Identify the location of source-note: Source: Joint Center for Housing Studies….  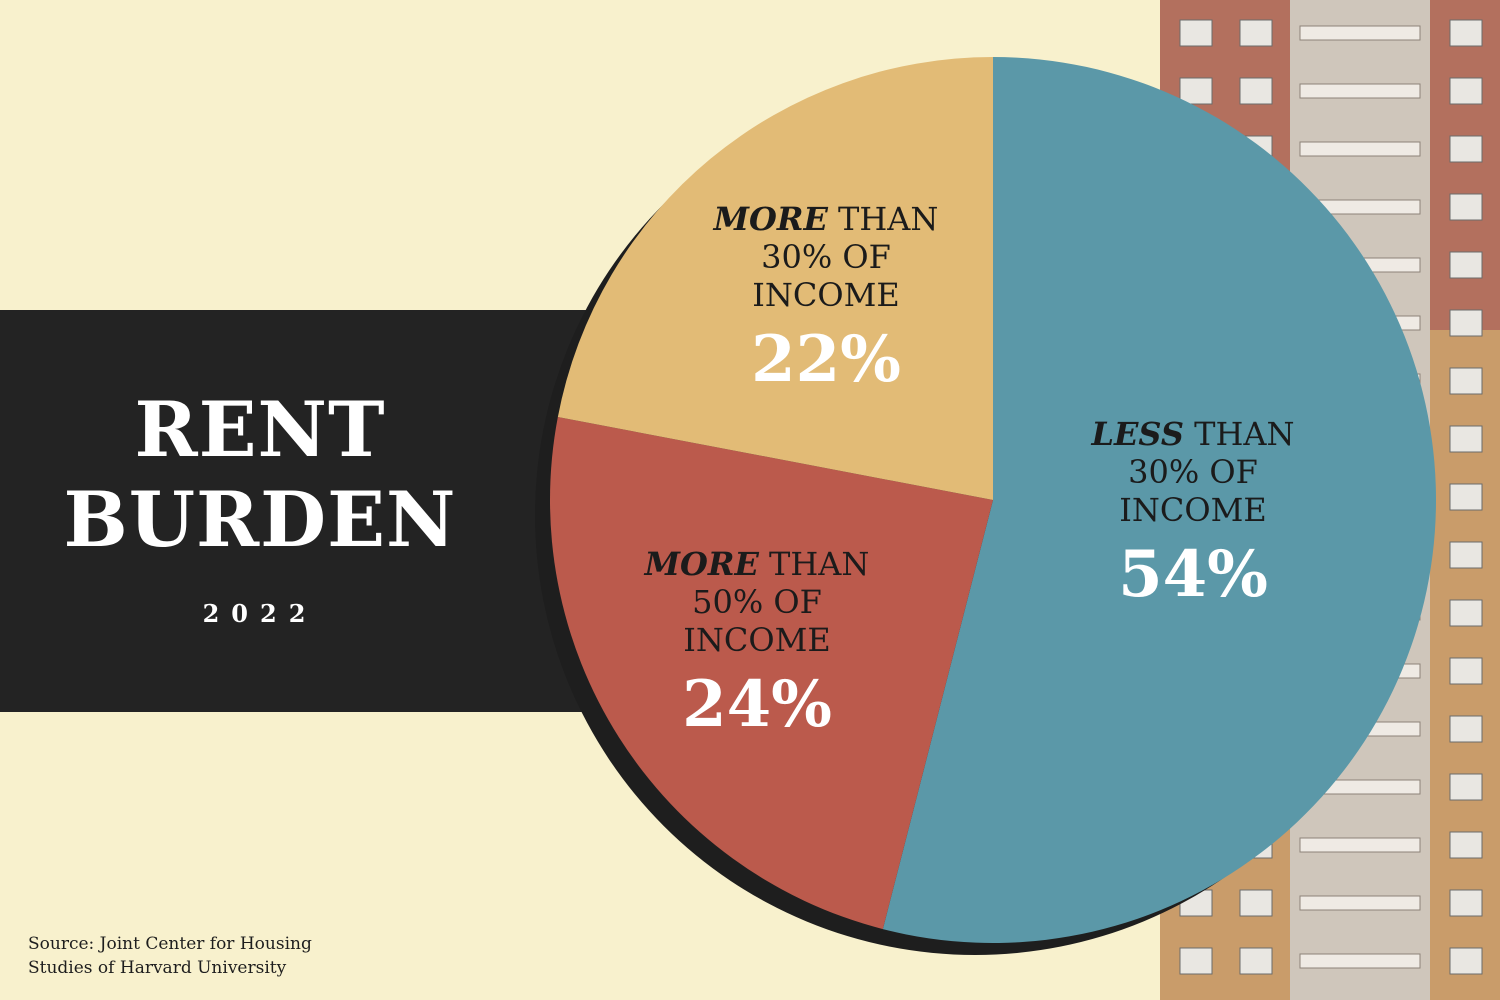
(188, 956).